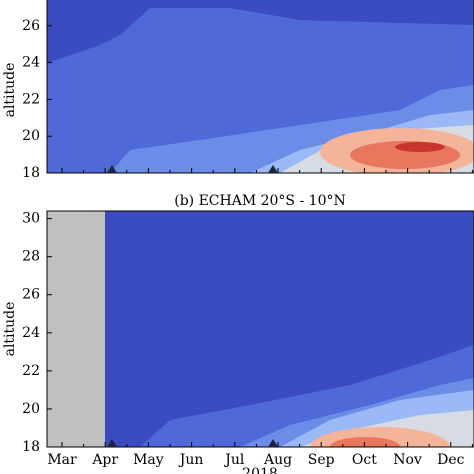 Image resolution: width=474 pixels, height=474 pixels. Describe the element at coordinates (277, 460) in the screenshot. I see `x-tick-label: Aug` at that location.